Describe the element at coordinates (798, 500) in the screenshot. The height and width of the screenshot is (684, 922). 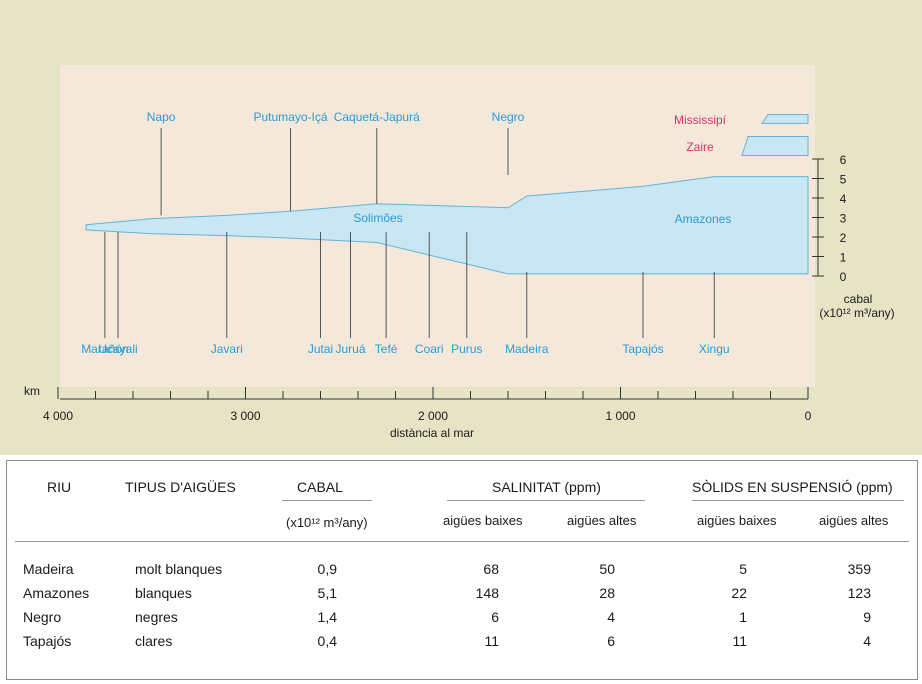
I see `header-solids-rule` at that location.